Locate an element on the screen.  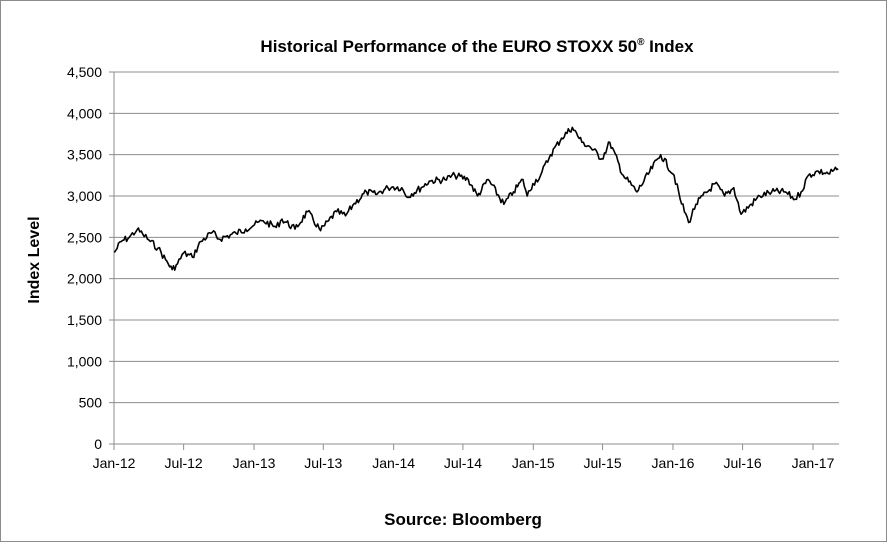
x-tick-label: Jan-16 is located at coordinates (673, 463).